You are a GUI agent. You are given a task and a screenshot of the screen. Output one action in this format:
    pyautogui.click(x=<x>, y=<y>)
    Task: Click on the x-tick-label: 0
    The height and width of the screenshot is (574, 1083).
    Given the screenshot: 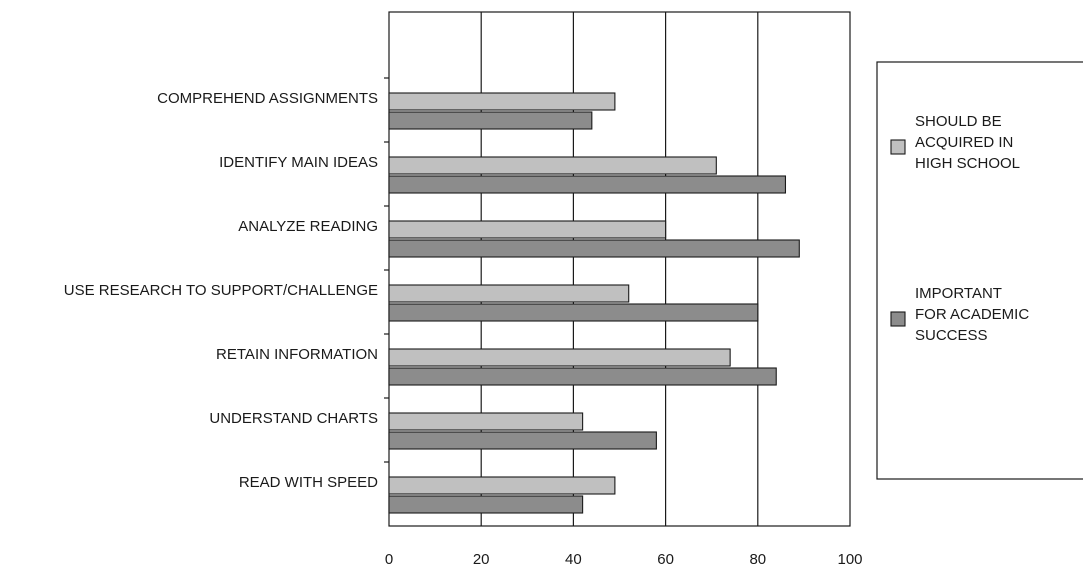 What is the action you would take?
    pyautogui.click(x=389, y=559)
    